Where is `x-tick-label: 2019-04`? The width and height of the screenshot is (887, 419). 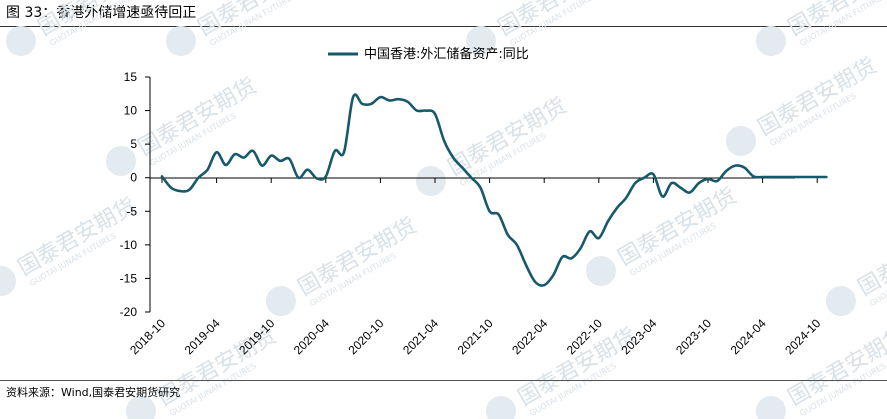 x-tick-label: 2019-04 is located at coordinates (202, 336).